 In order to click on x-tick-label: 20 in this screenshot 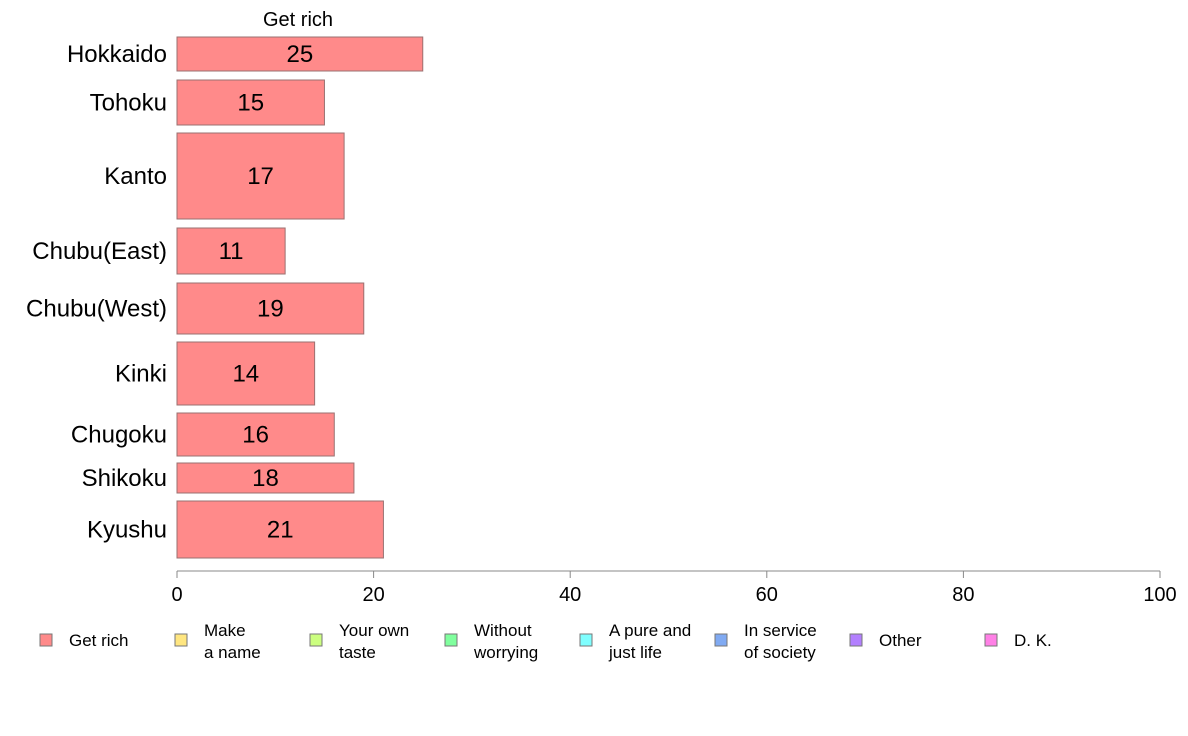, I will do `click(373, 595)`.